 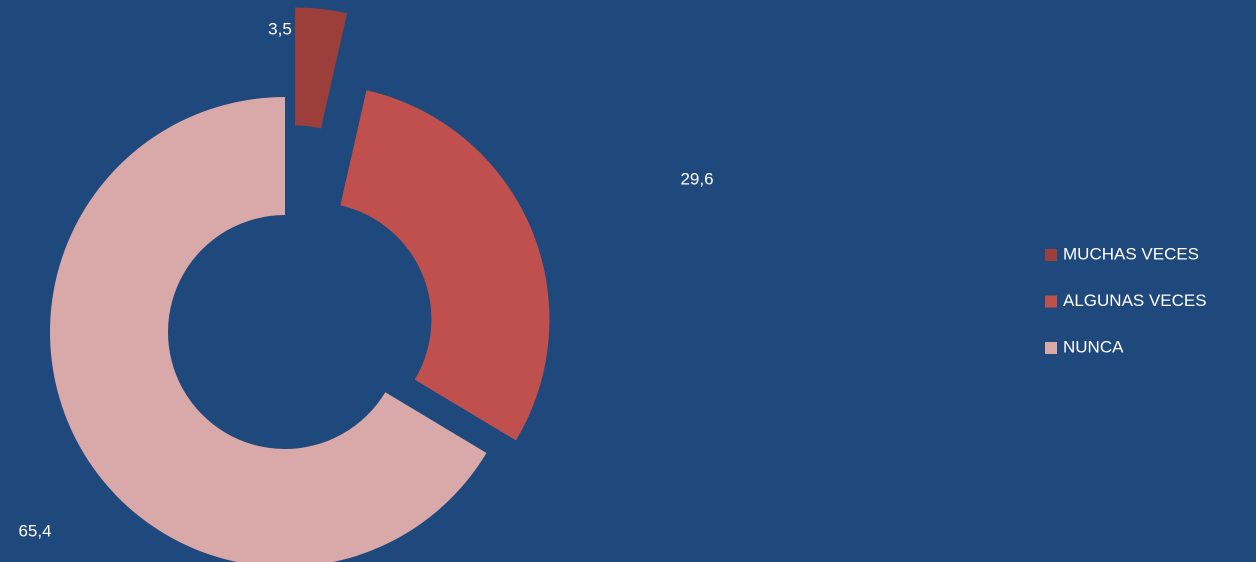 I want to click on data-label: 3,5, so click(x=280, y=28).